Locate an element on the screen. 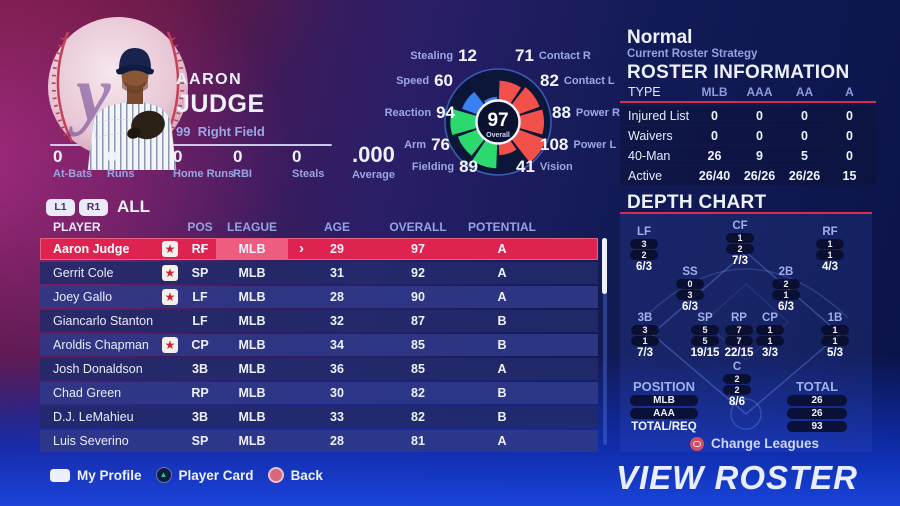 This screenshot has height=506, width=900. depth-total: 5/3 is located at coordinates (835, 353).